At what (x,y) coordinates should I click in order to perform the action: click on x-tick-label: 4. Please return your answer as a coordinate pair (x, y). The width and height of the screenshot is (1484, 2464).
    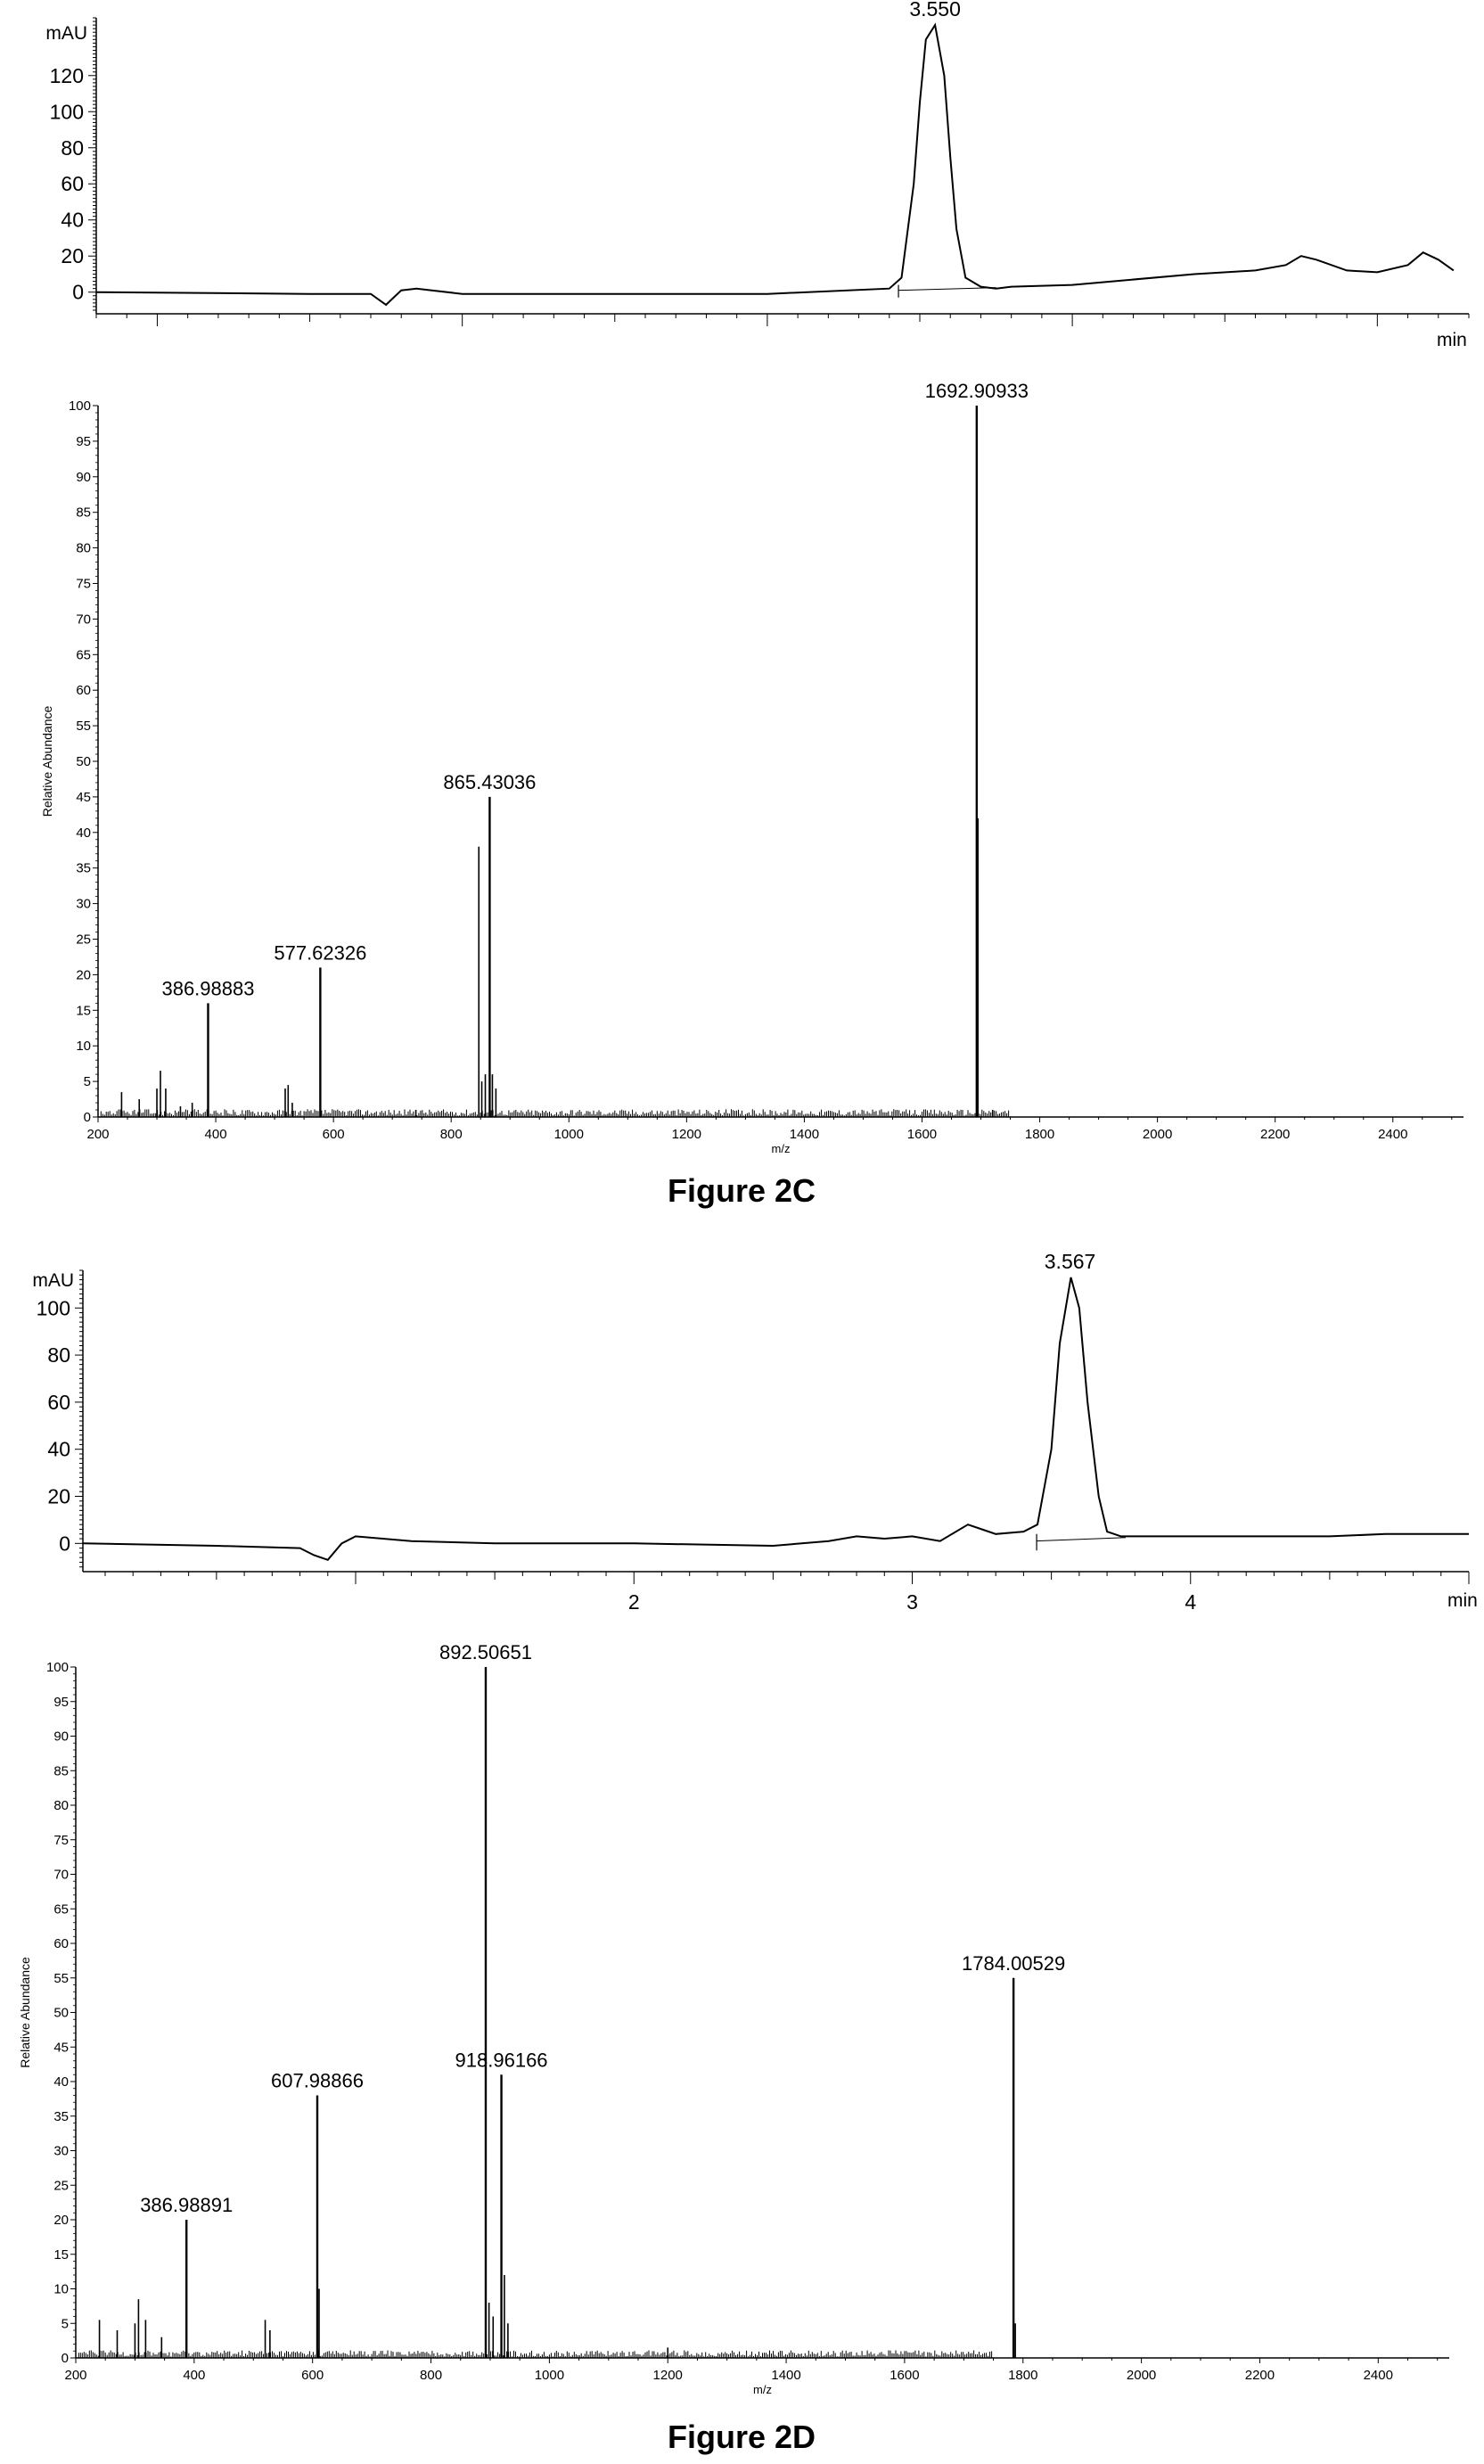
    Looking at the image, I should click on (1190, 1602).